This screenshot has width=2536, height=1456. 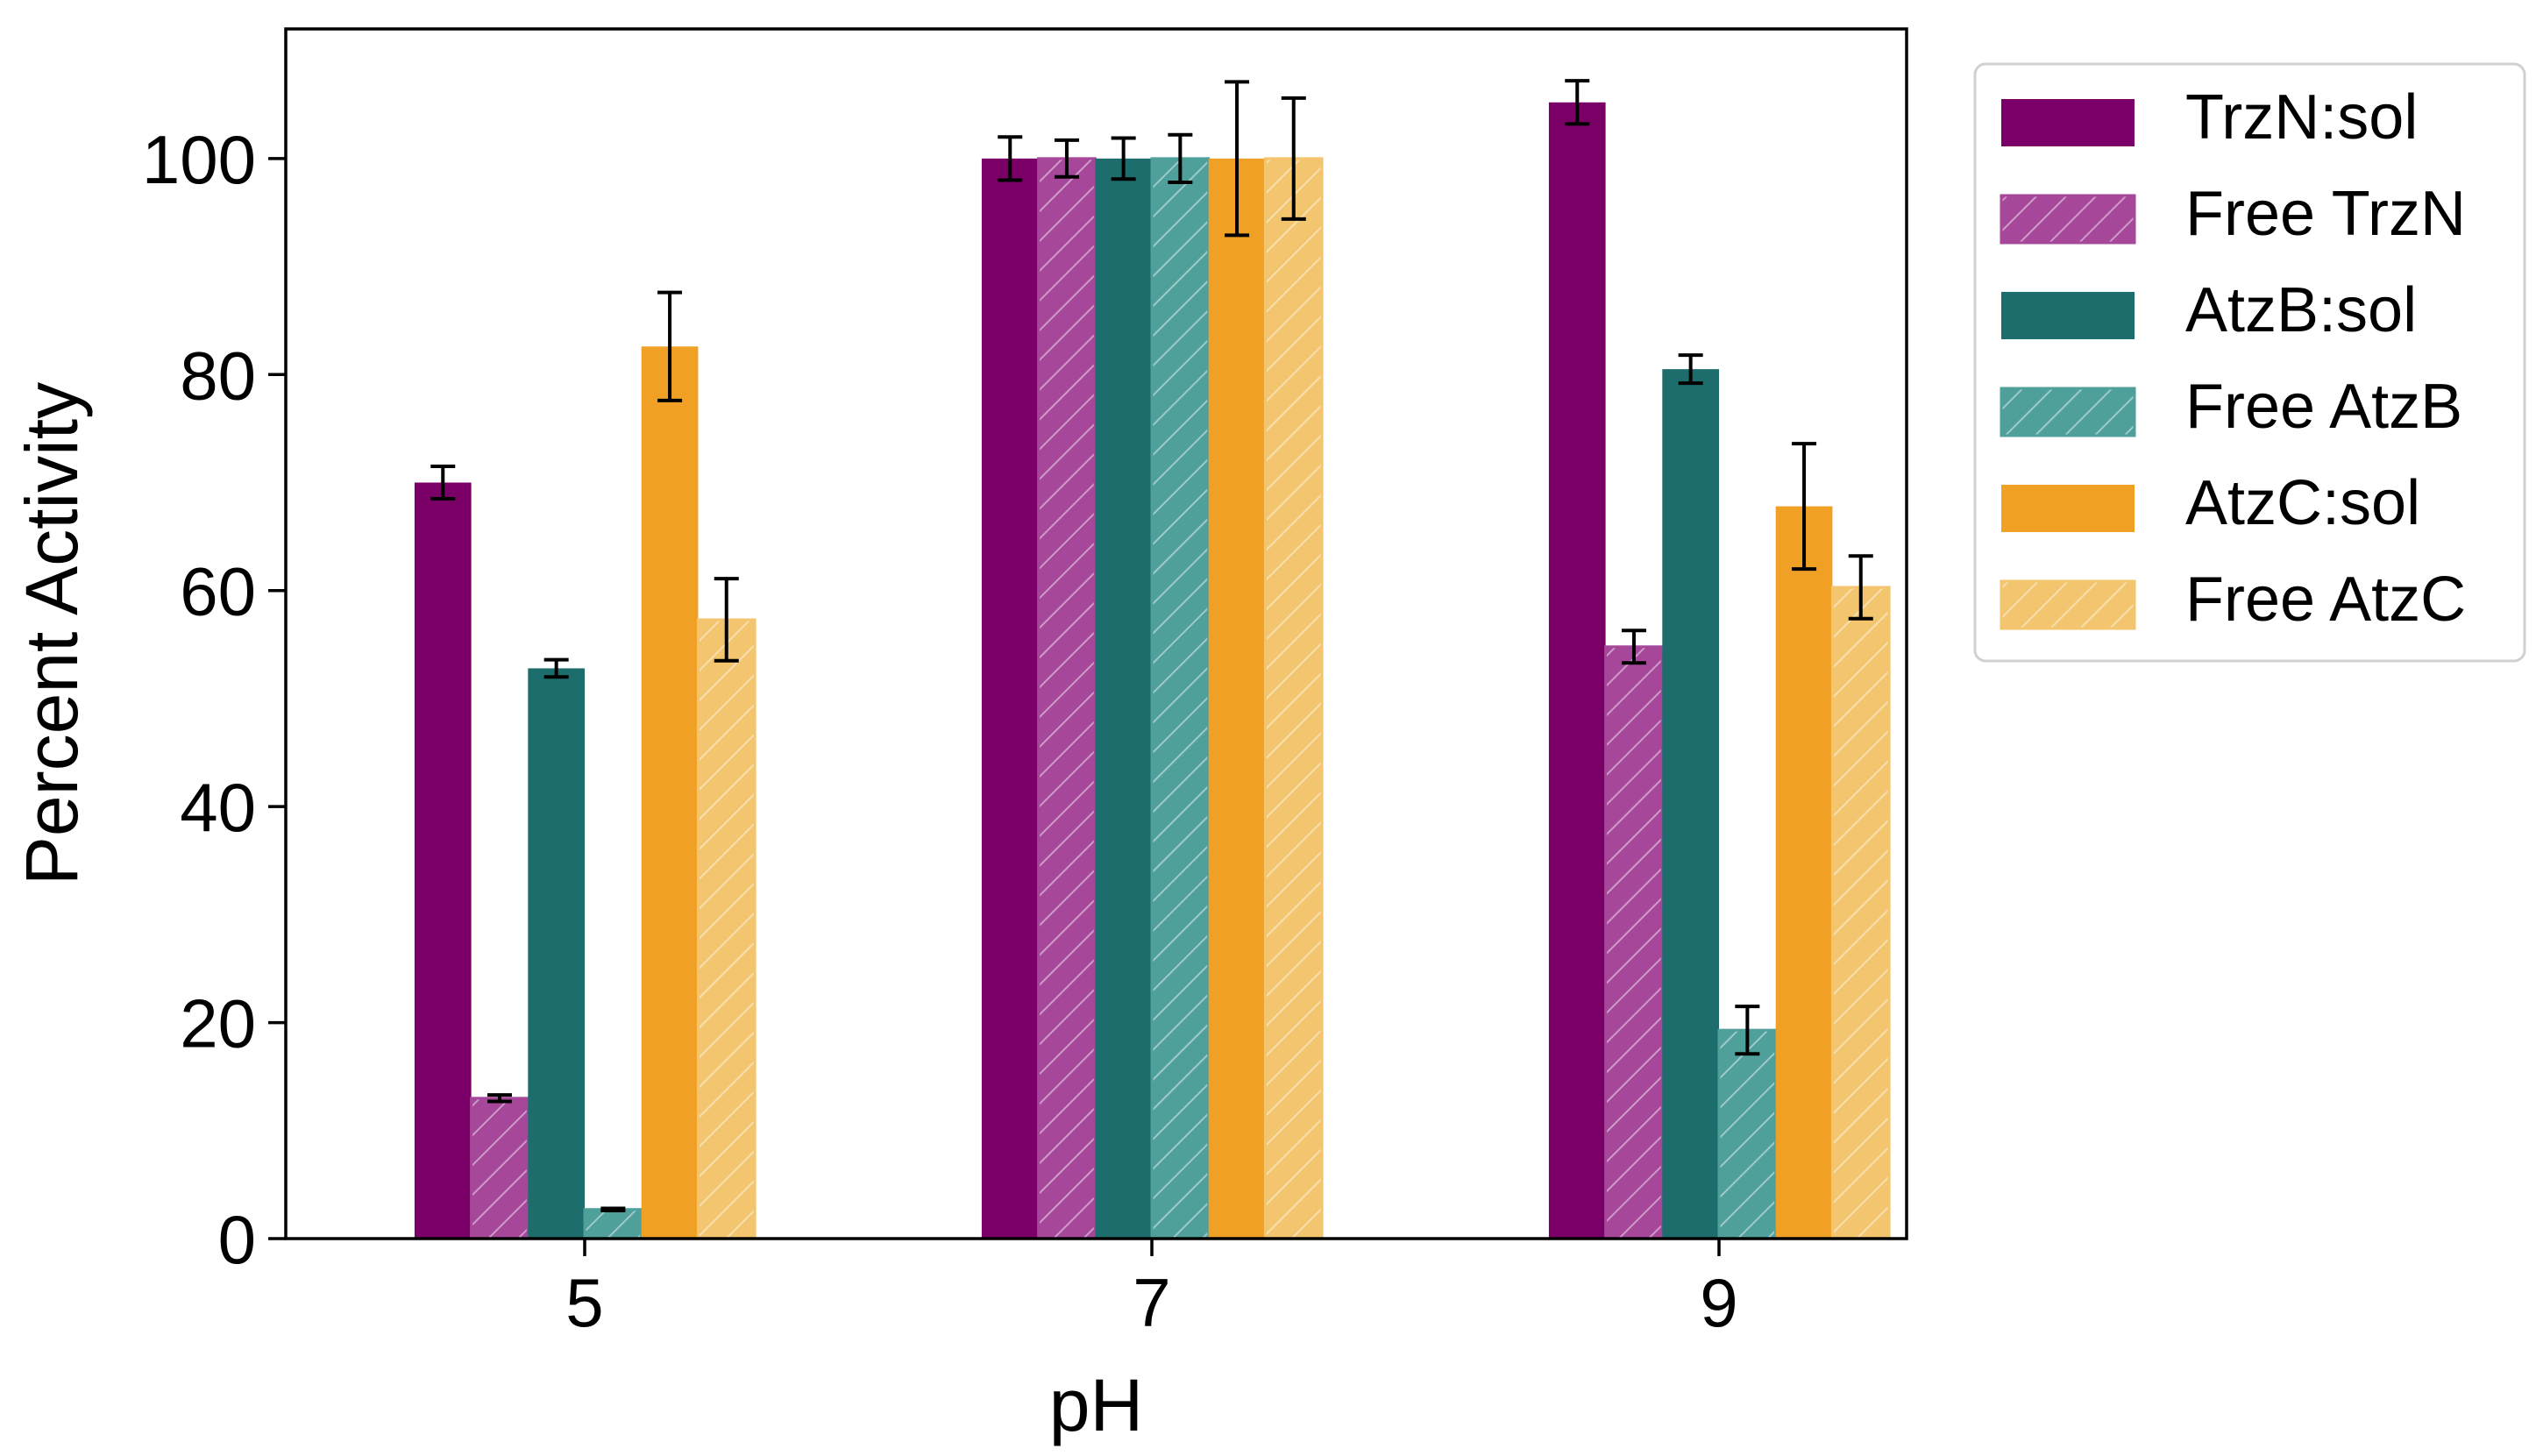 What do you see at coordinates (584, 1302) in the screenshot?
I see `x-tick-label: 5` at bounding box center [584, 1302].